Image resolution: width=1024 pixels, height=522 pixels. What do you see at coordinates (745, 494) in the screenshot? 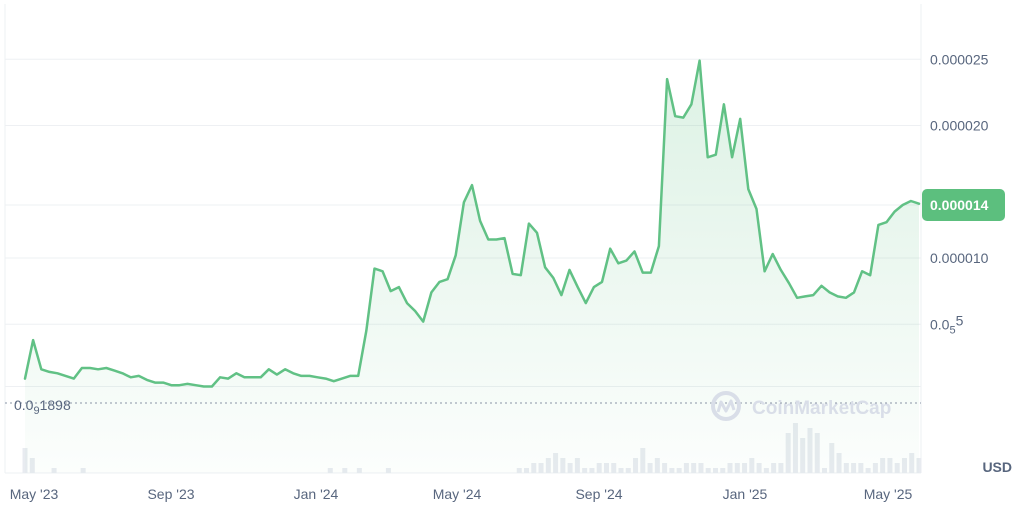
I see `x-tick-label: Jan '25` at bounding box center [745, 494].